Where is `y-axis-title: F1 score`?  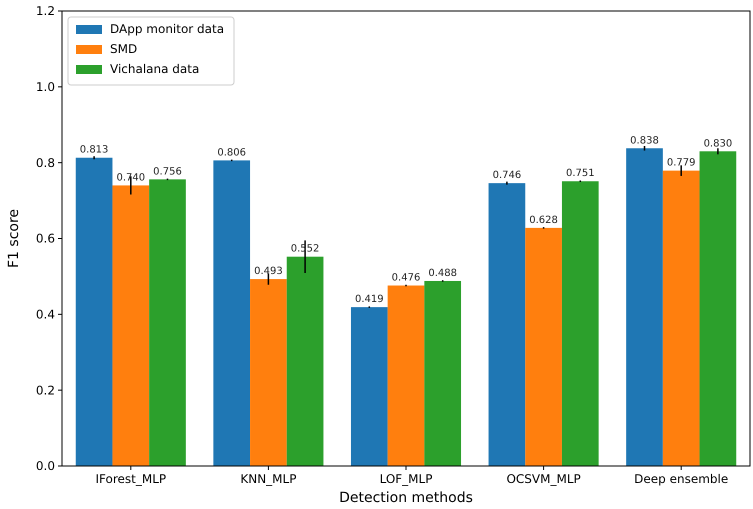
y-axis-title: F1 score is located at coordinates (14, 238).